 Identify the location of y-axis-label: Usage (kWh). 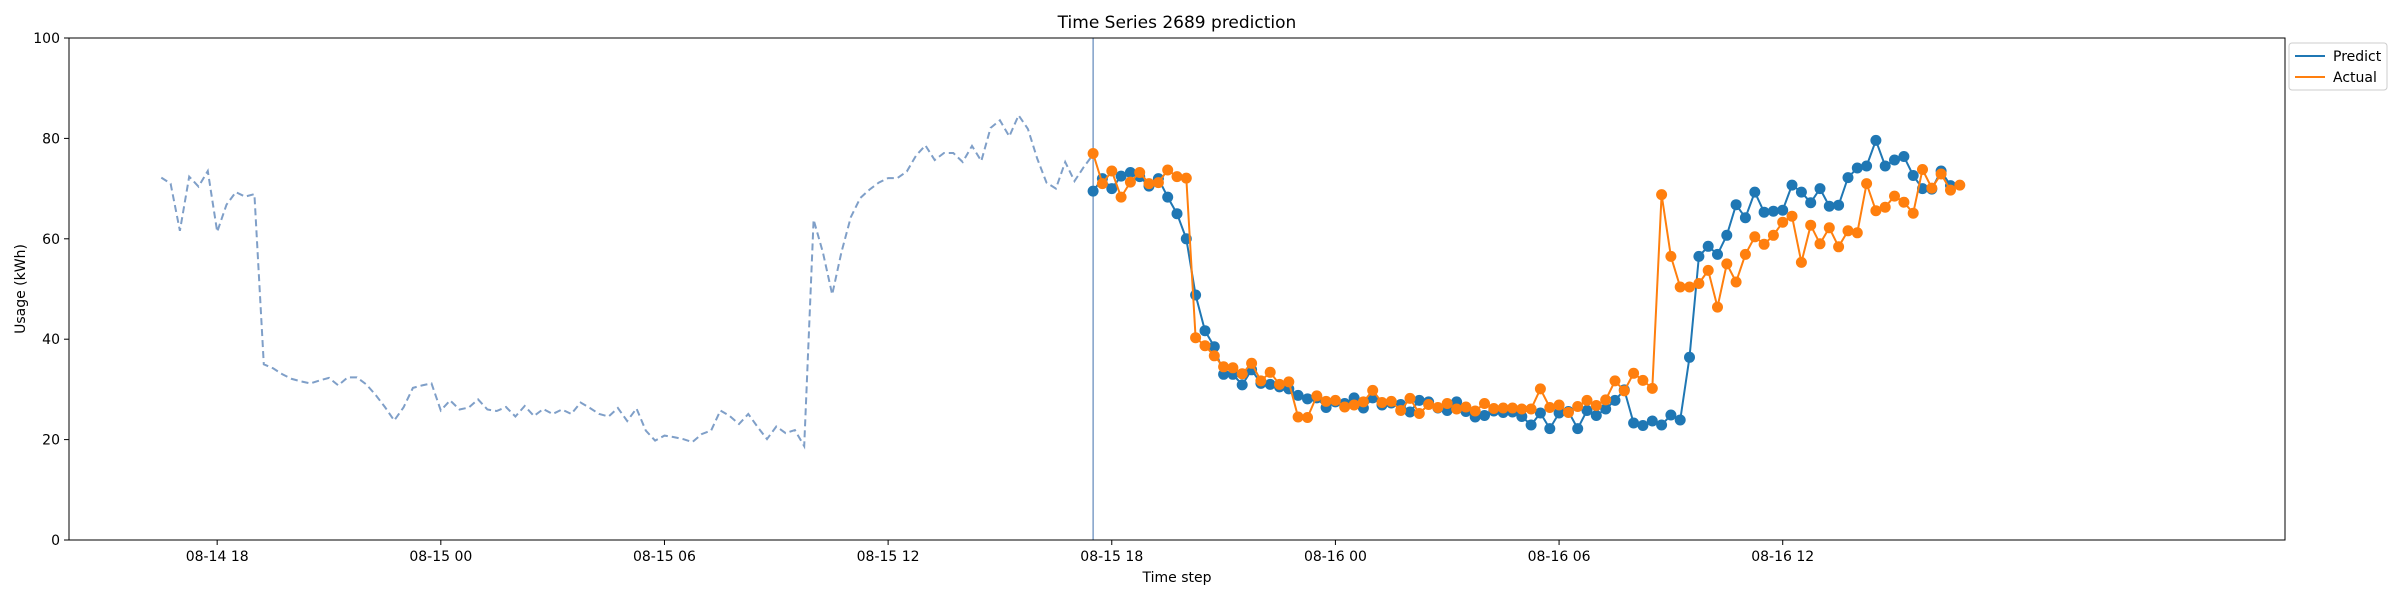
(21, 289).